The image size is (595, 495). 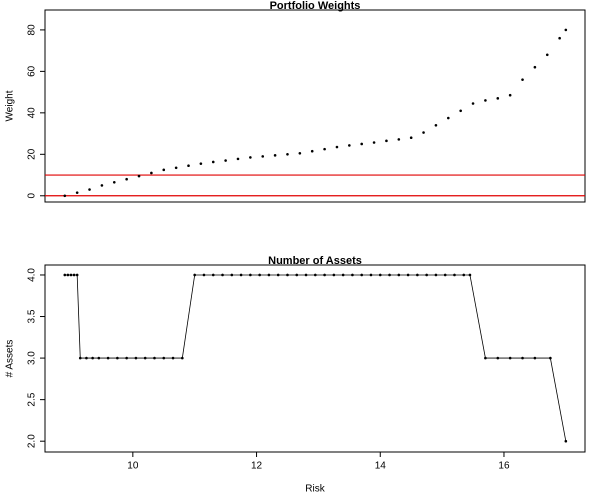 I want to click on y-tick-label: 3.0, so click(x=32, y=358).